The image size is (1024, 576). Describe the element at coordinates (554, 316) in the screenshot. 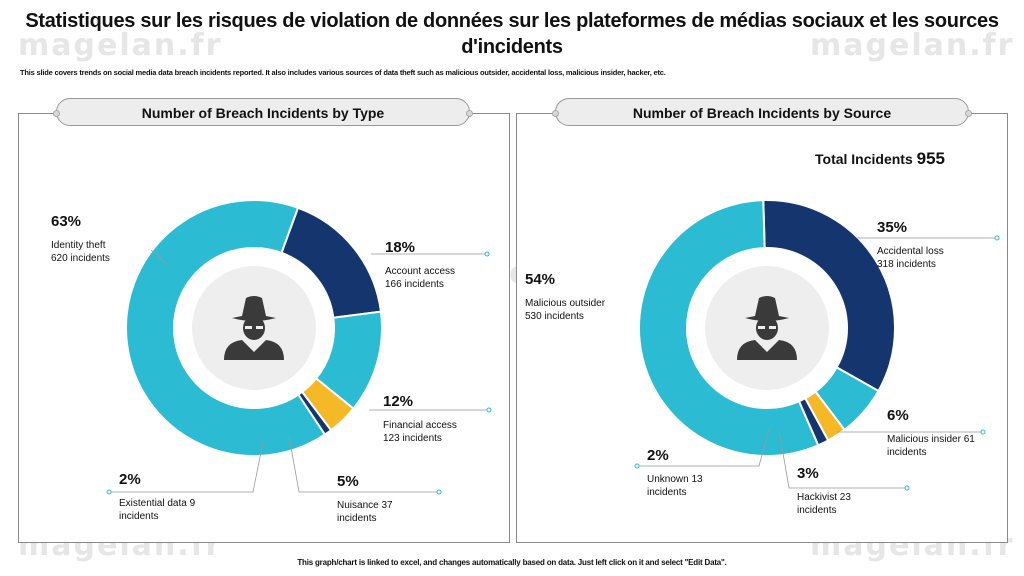

I see `slice-incidents-label: 530 incidents` at that location.